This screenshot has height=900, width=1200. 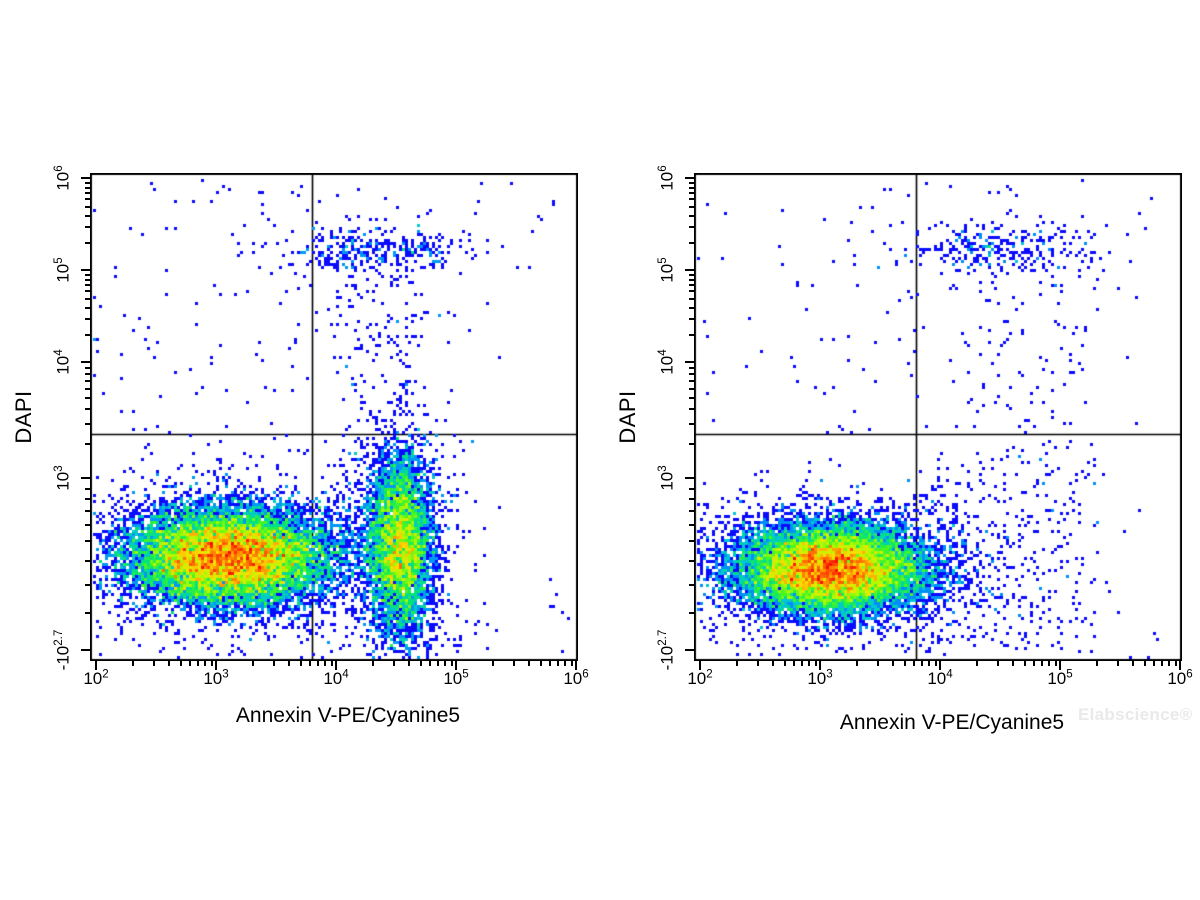 I want to click on y-axis-label: DAPI, so click(x=627, y=417).